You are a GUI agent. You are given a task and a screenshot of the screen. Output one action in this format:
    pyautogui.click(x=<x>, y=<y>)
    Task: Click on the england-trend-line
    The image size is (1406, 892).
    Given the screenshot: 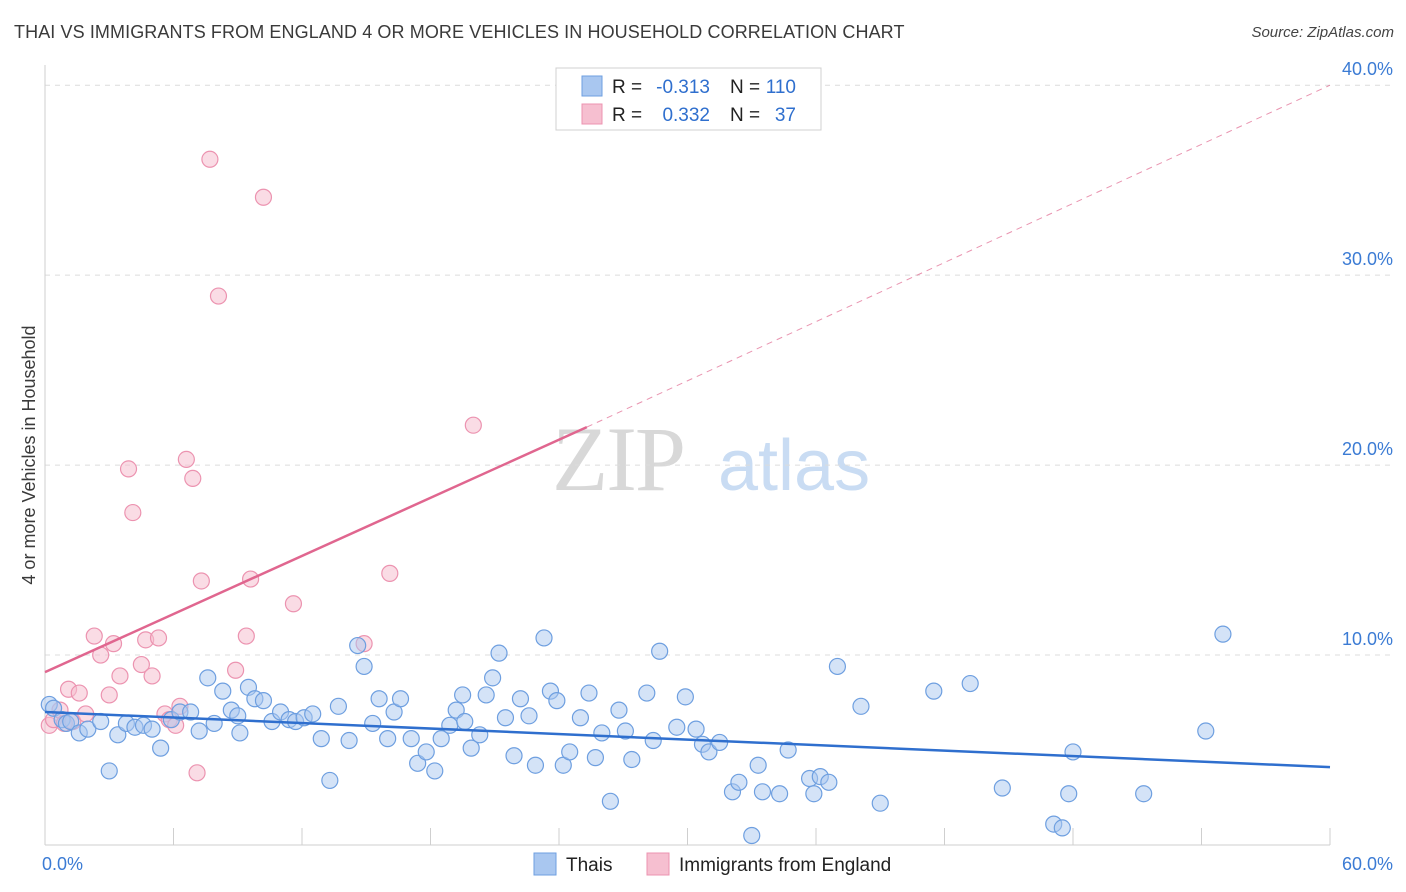 What is the action you would take?
    pyautogui.click(x=316, y=549)
    